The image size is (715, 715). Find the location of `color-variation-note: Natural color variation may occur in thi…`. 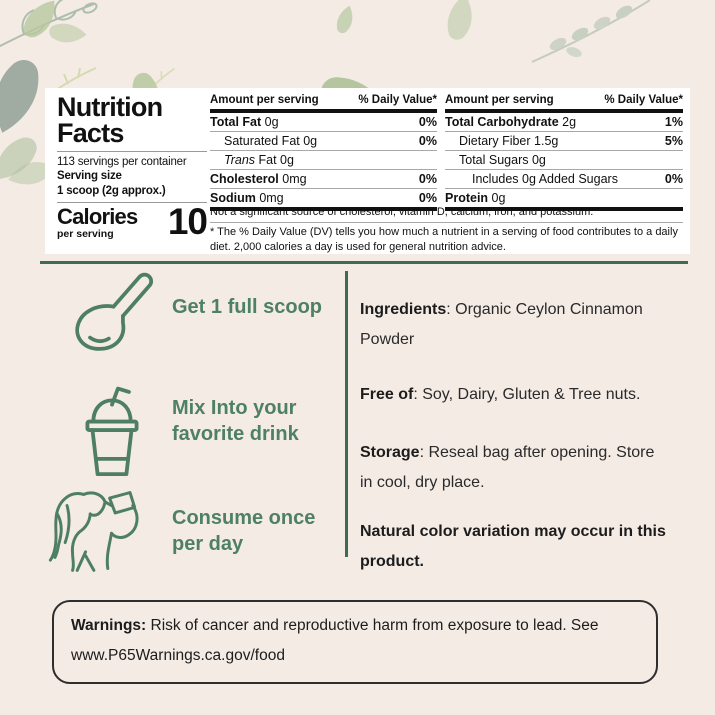

color-variation-note: Natural color variation may occur in thi… is located at coordinates (513, 546).